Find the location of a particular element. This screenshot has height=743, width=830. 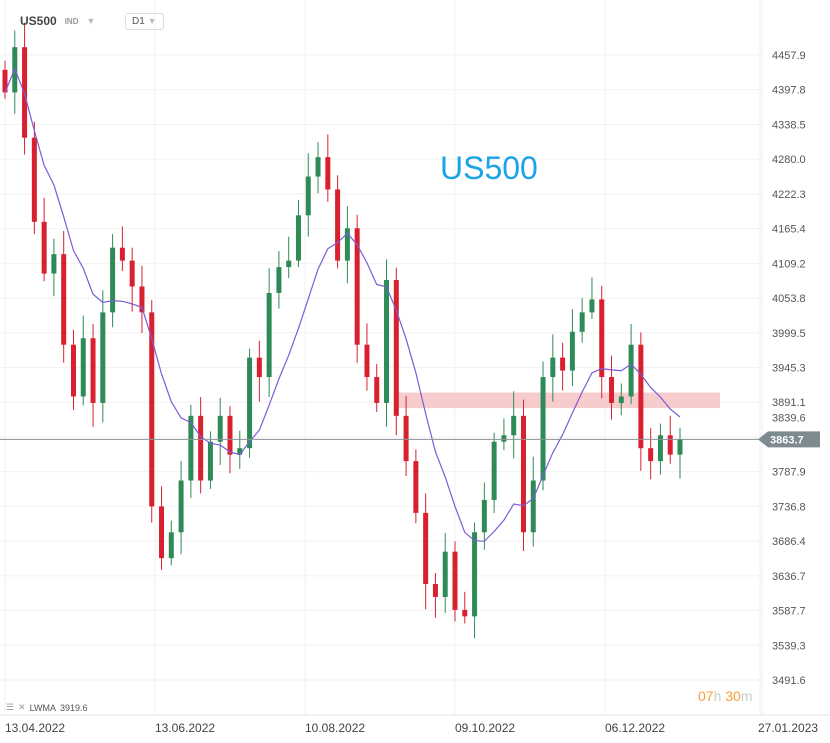

candle-timer: 07h 30m is located at coordinates (725, 696).